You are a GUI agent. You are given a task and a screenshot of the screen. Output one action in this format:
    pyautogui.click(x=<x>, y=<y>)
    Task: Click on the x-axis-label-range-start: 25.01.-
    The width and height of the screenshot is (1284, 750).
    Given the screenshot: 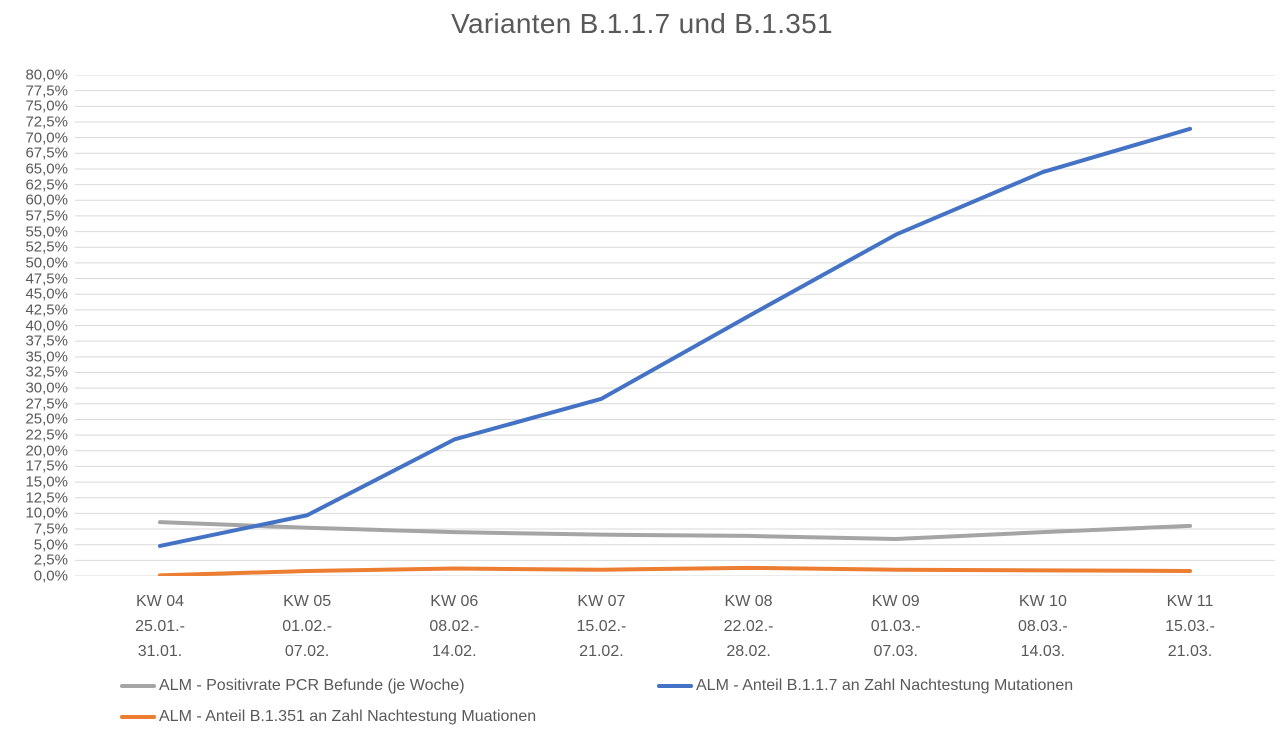 What is the action you would take?
    pyautogui.click(x=160, y=626)
    